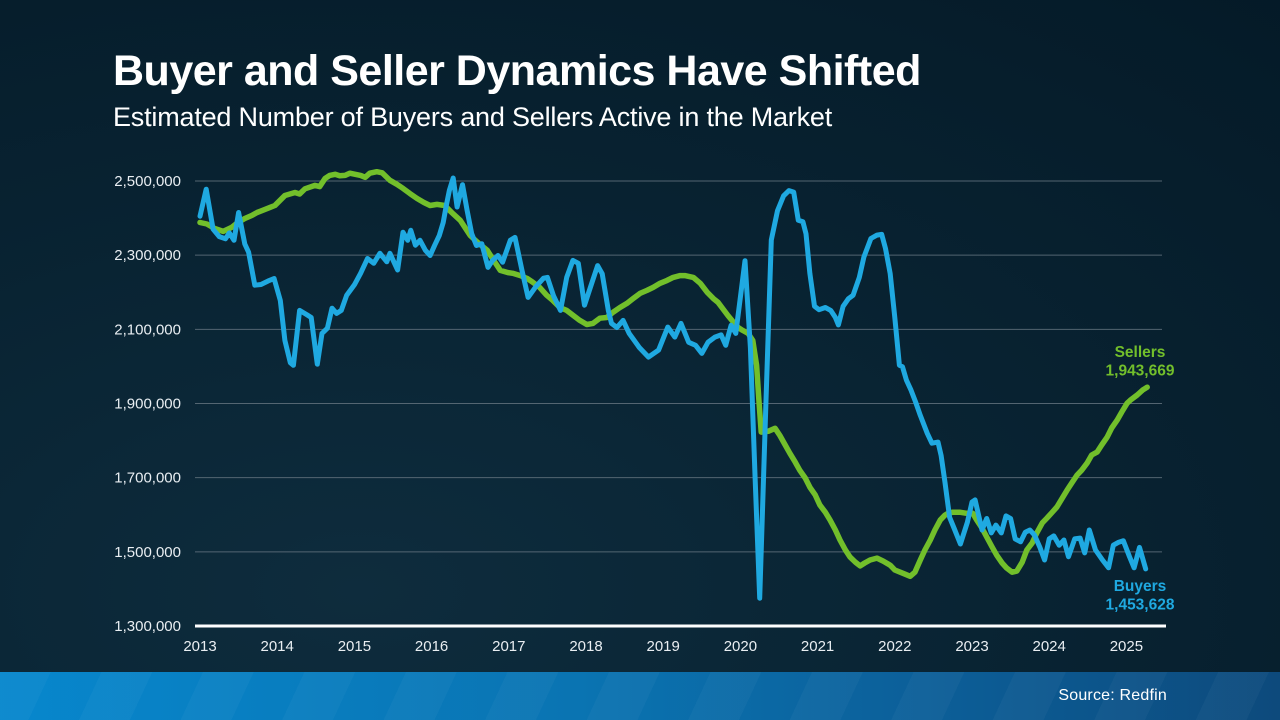 The height and width of the screenshot is (720, 1280). I want to click on buyers-label-text: Buyers, so click(1140, 586).